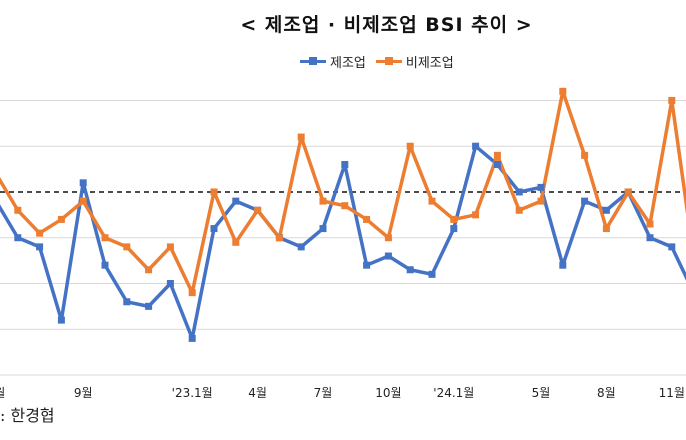 The image size is (686, 440). Describe the element at coordinates (541, 393) in the screenshot. I see `x-tick-label: 5월` at that location.